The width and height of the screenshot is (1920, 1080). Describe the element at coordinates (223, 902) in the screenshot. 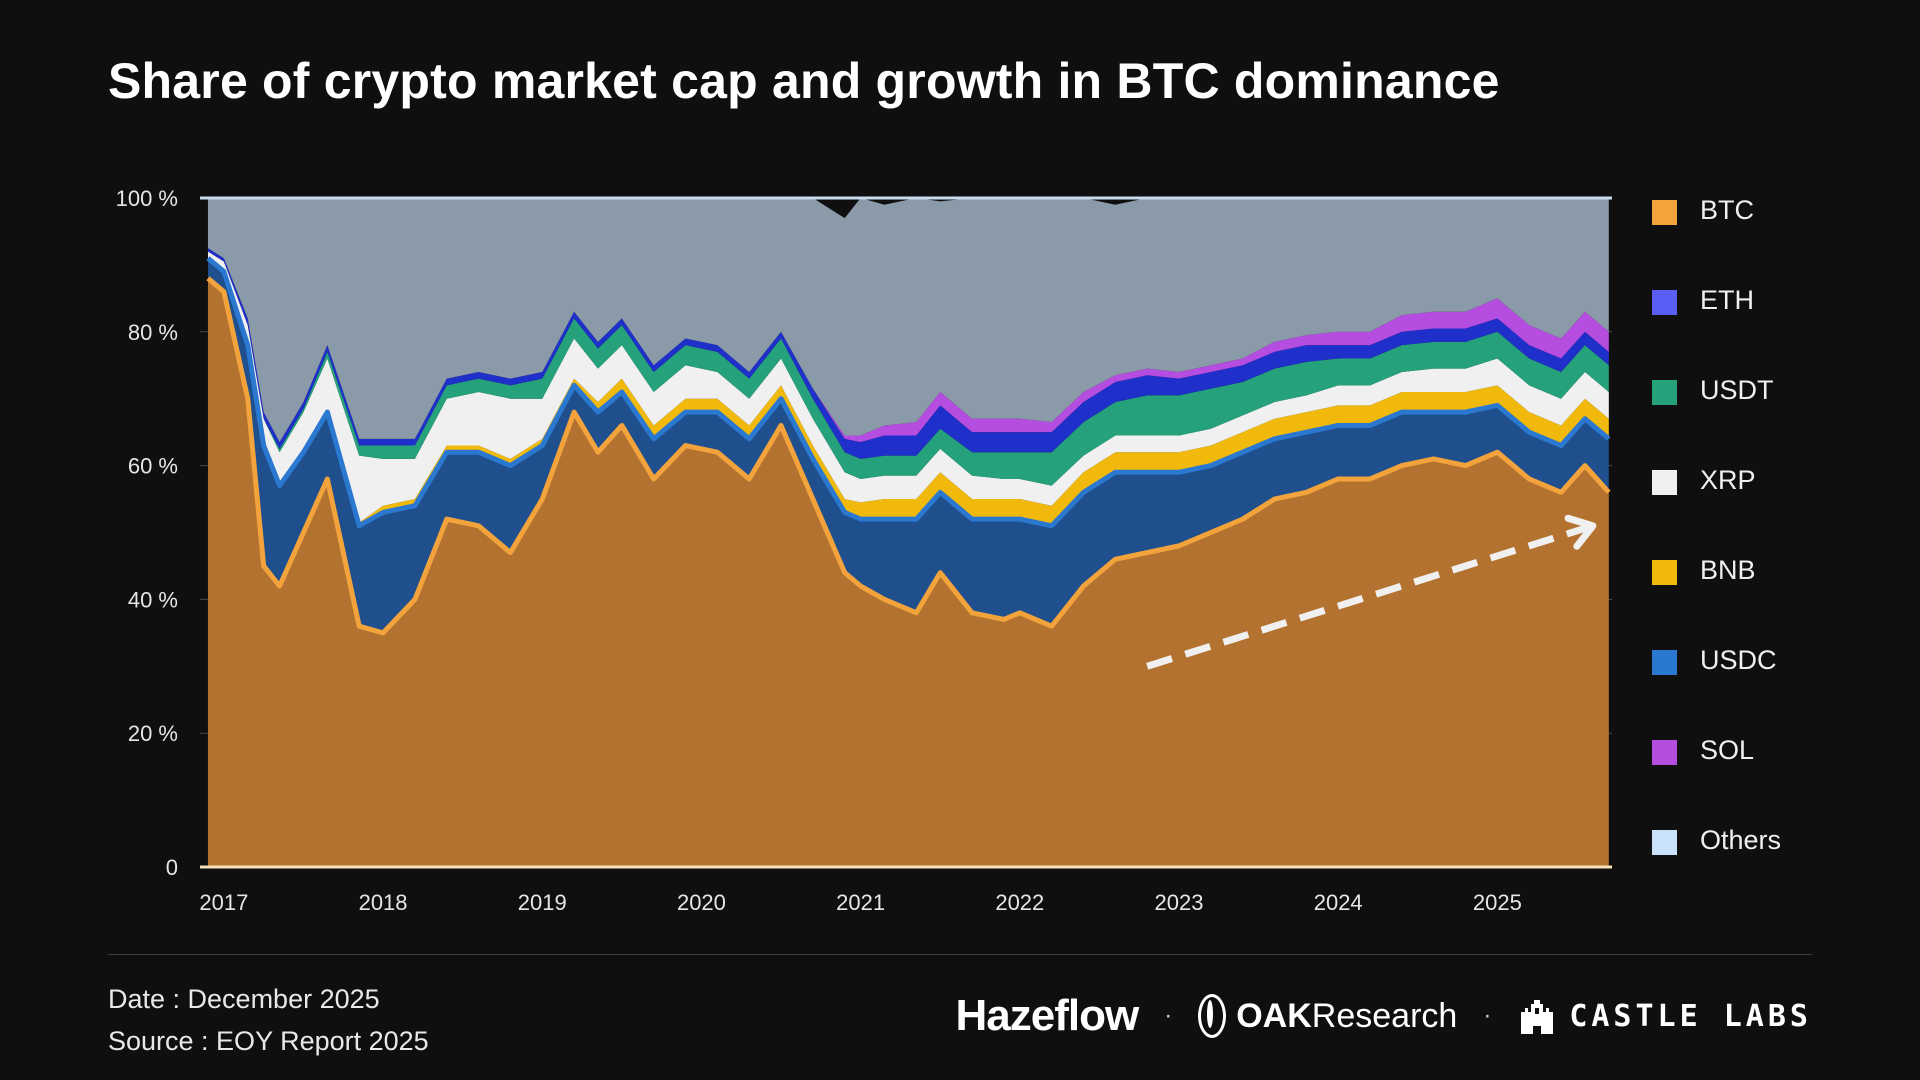

I see `x-tick-label-2017: 2017` at that location.